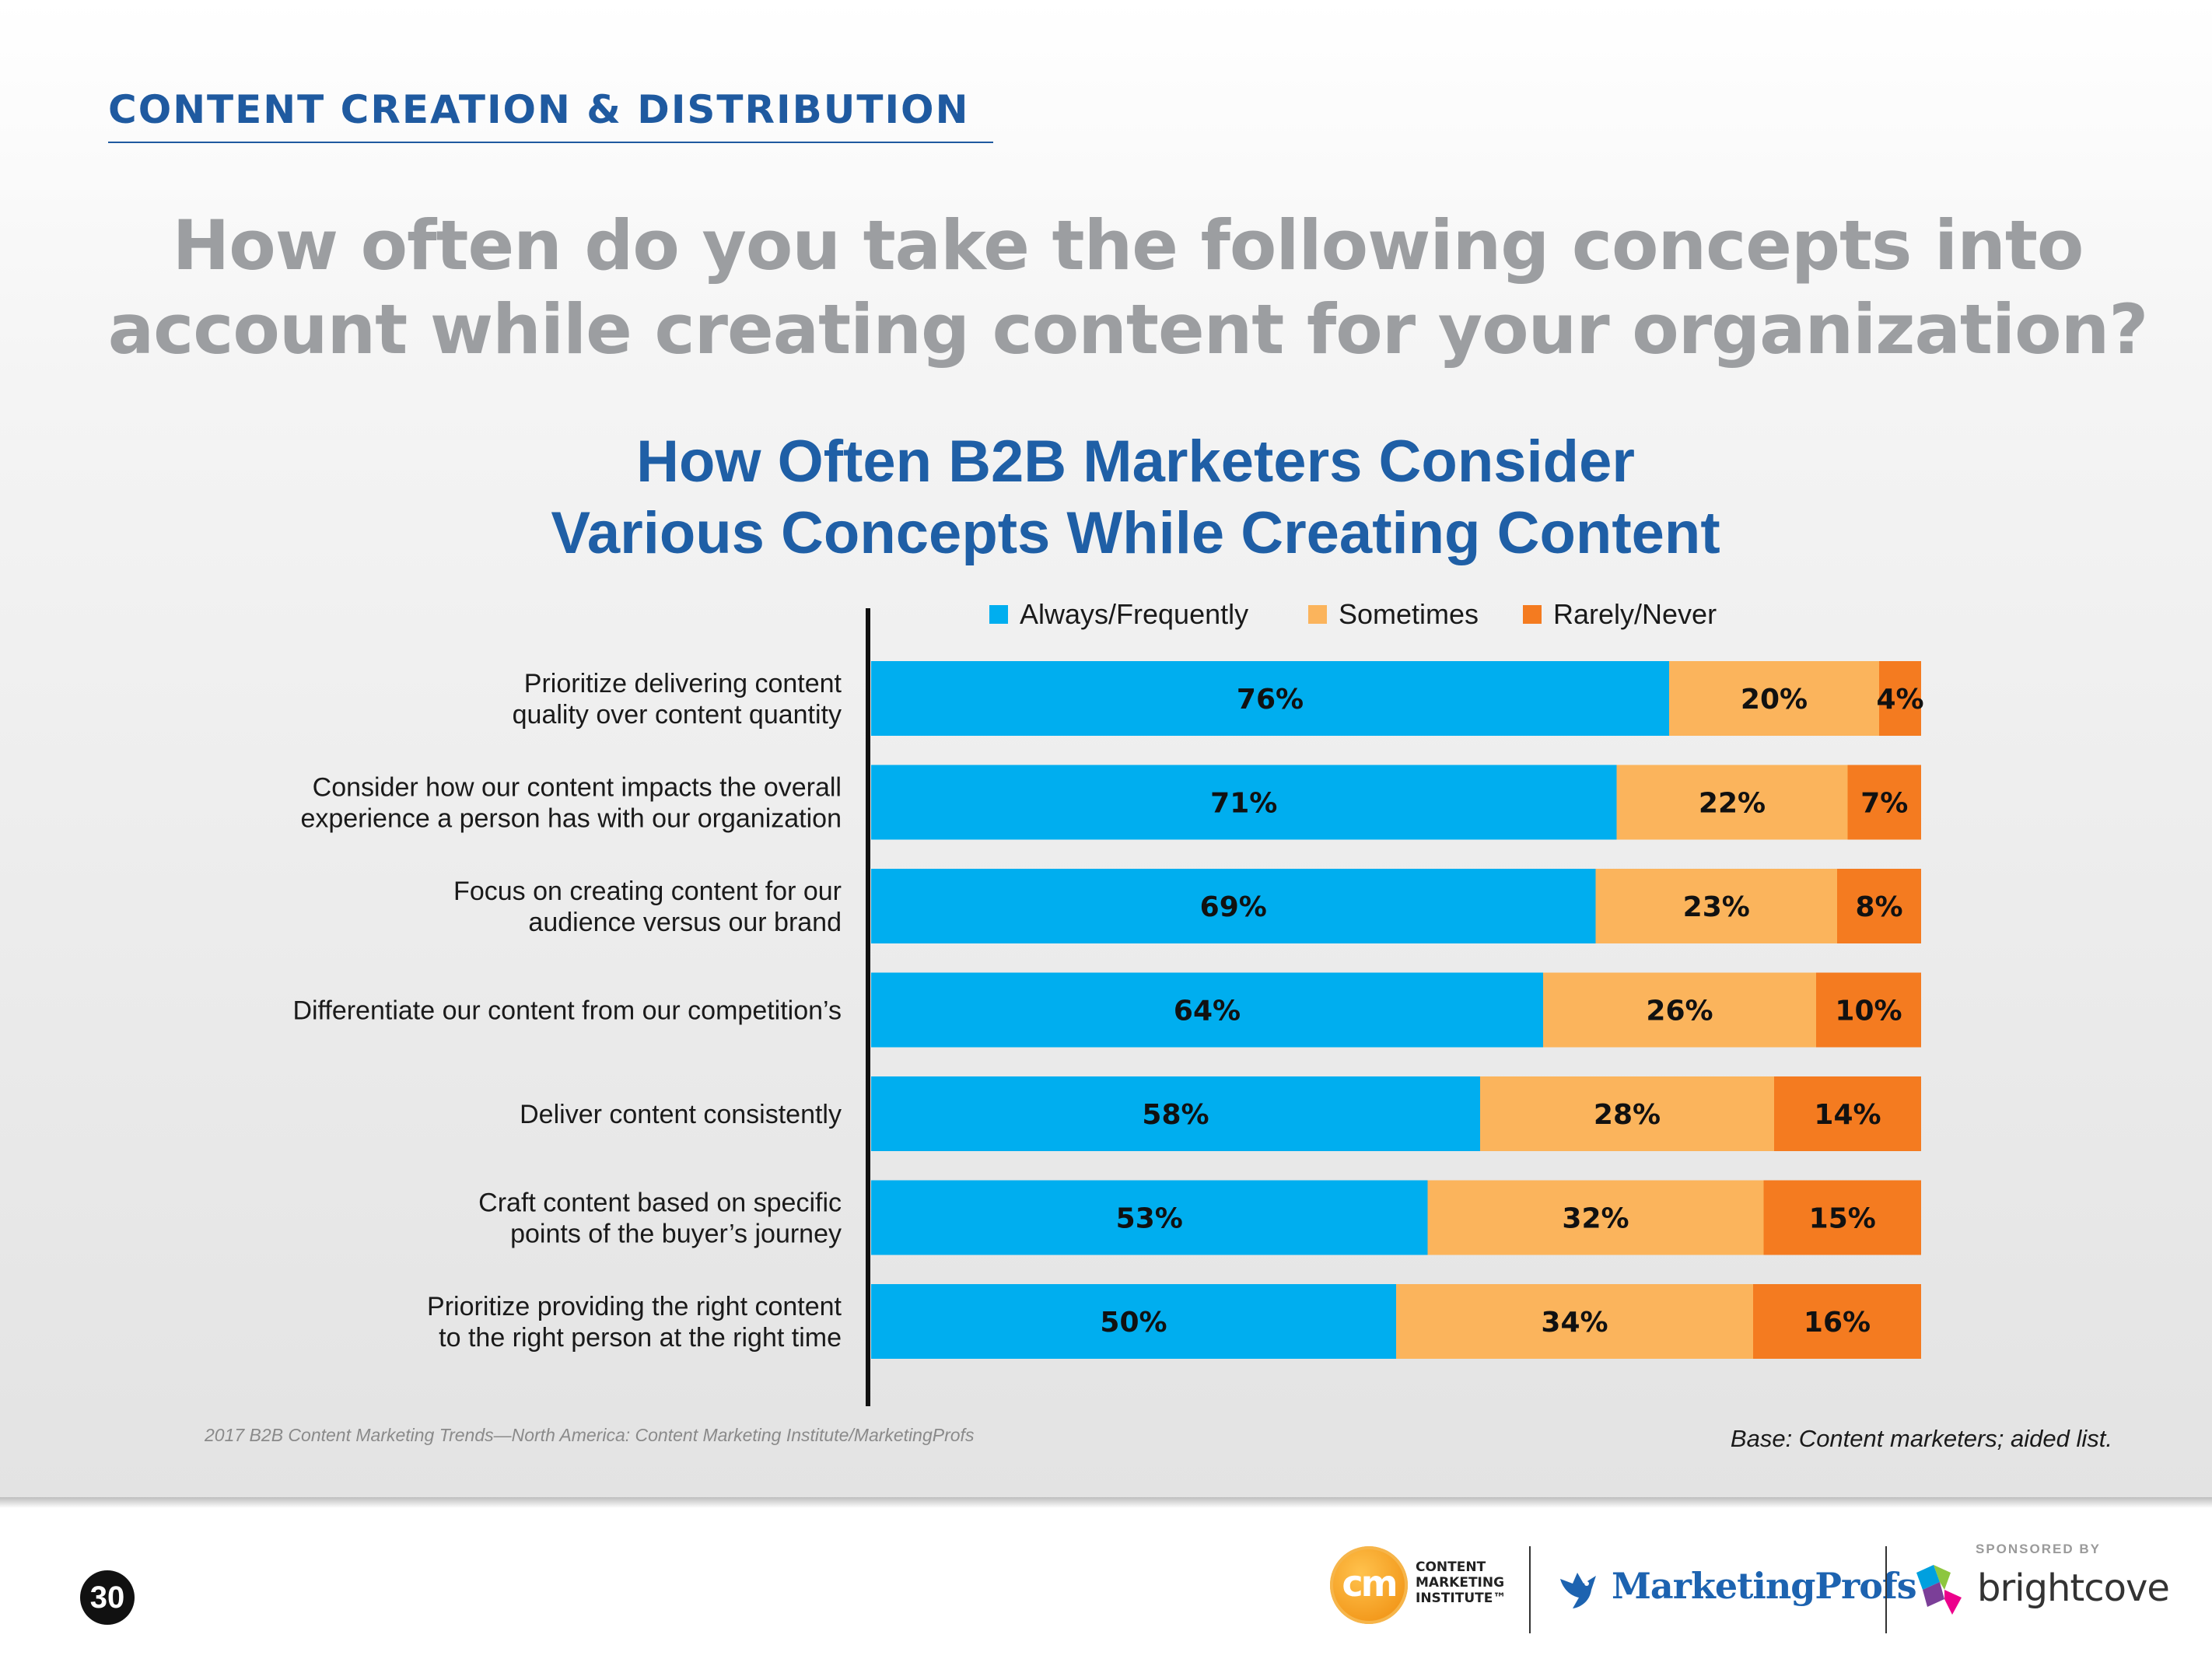 The width and height of the screenshot is (2212, 1659). Describe the element at coordinates (550, 142) in the screenshot. I see `section-title-underline` at that location.